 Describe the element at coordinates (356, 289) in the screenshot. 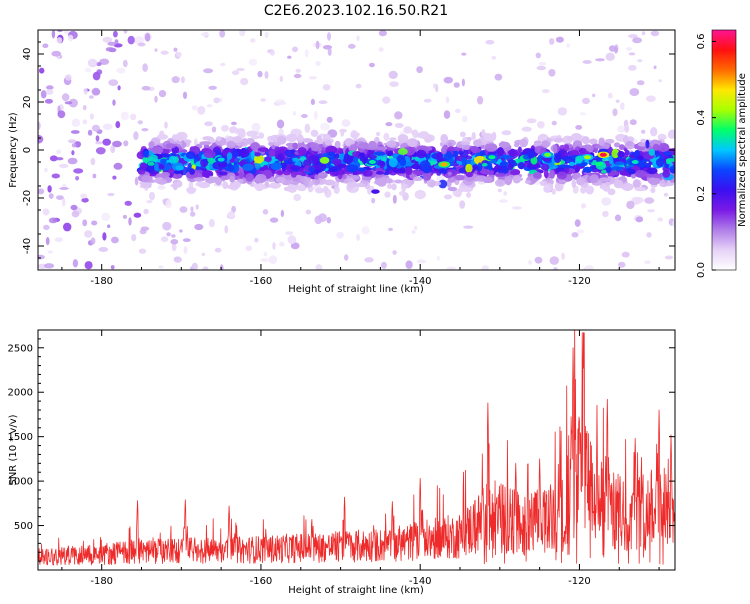

I see `spectrogram-x-label: Height of straight line (km)` at that location.